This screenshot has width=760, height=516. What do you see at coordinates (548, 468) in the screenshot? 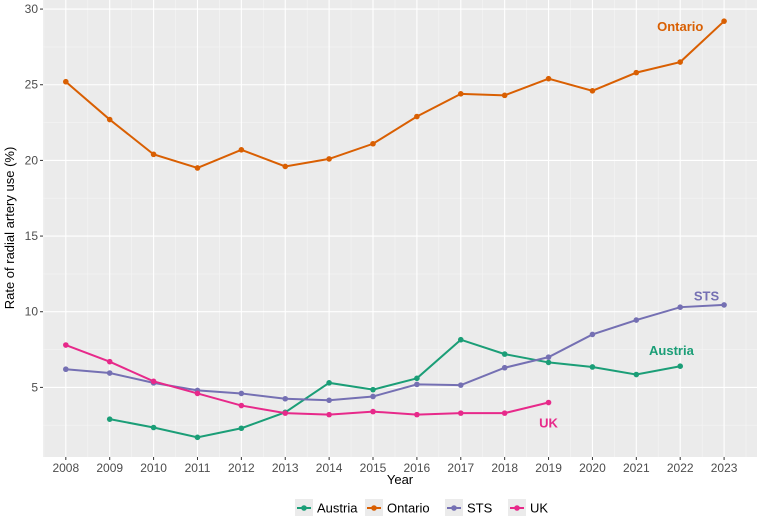
I see `x-tick-label: 2019` at bounding box center [548, 468].